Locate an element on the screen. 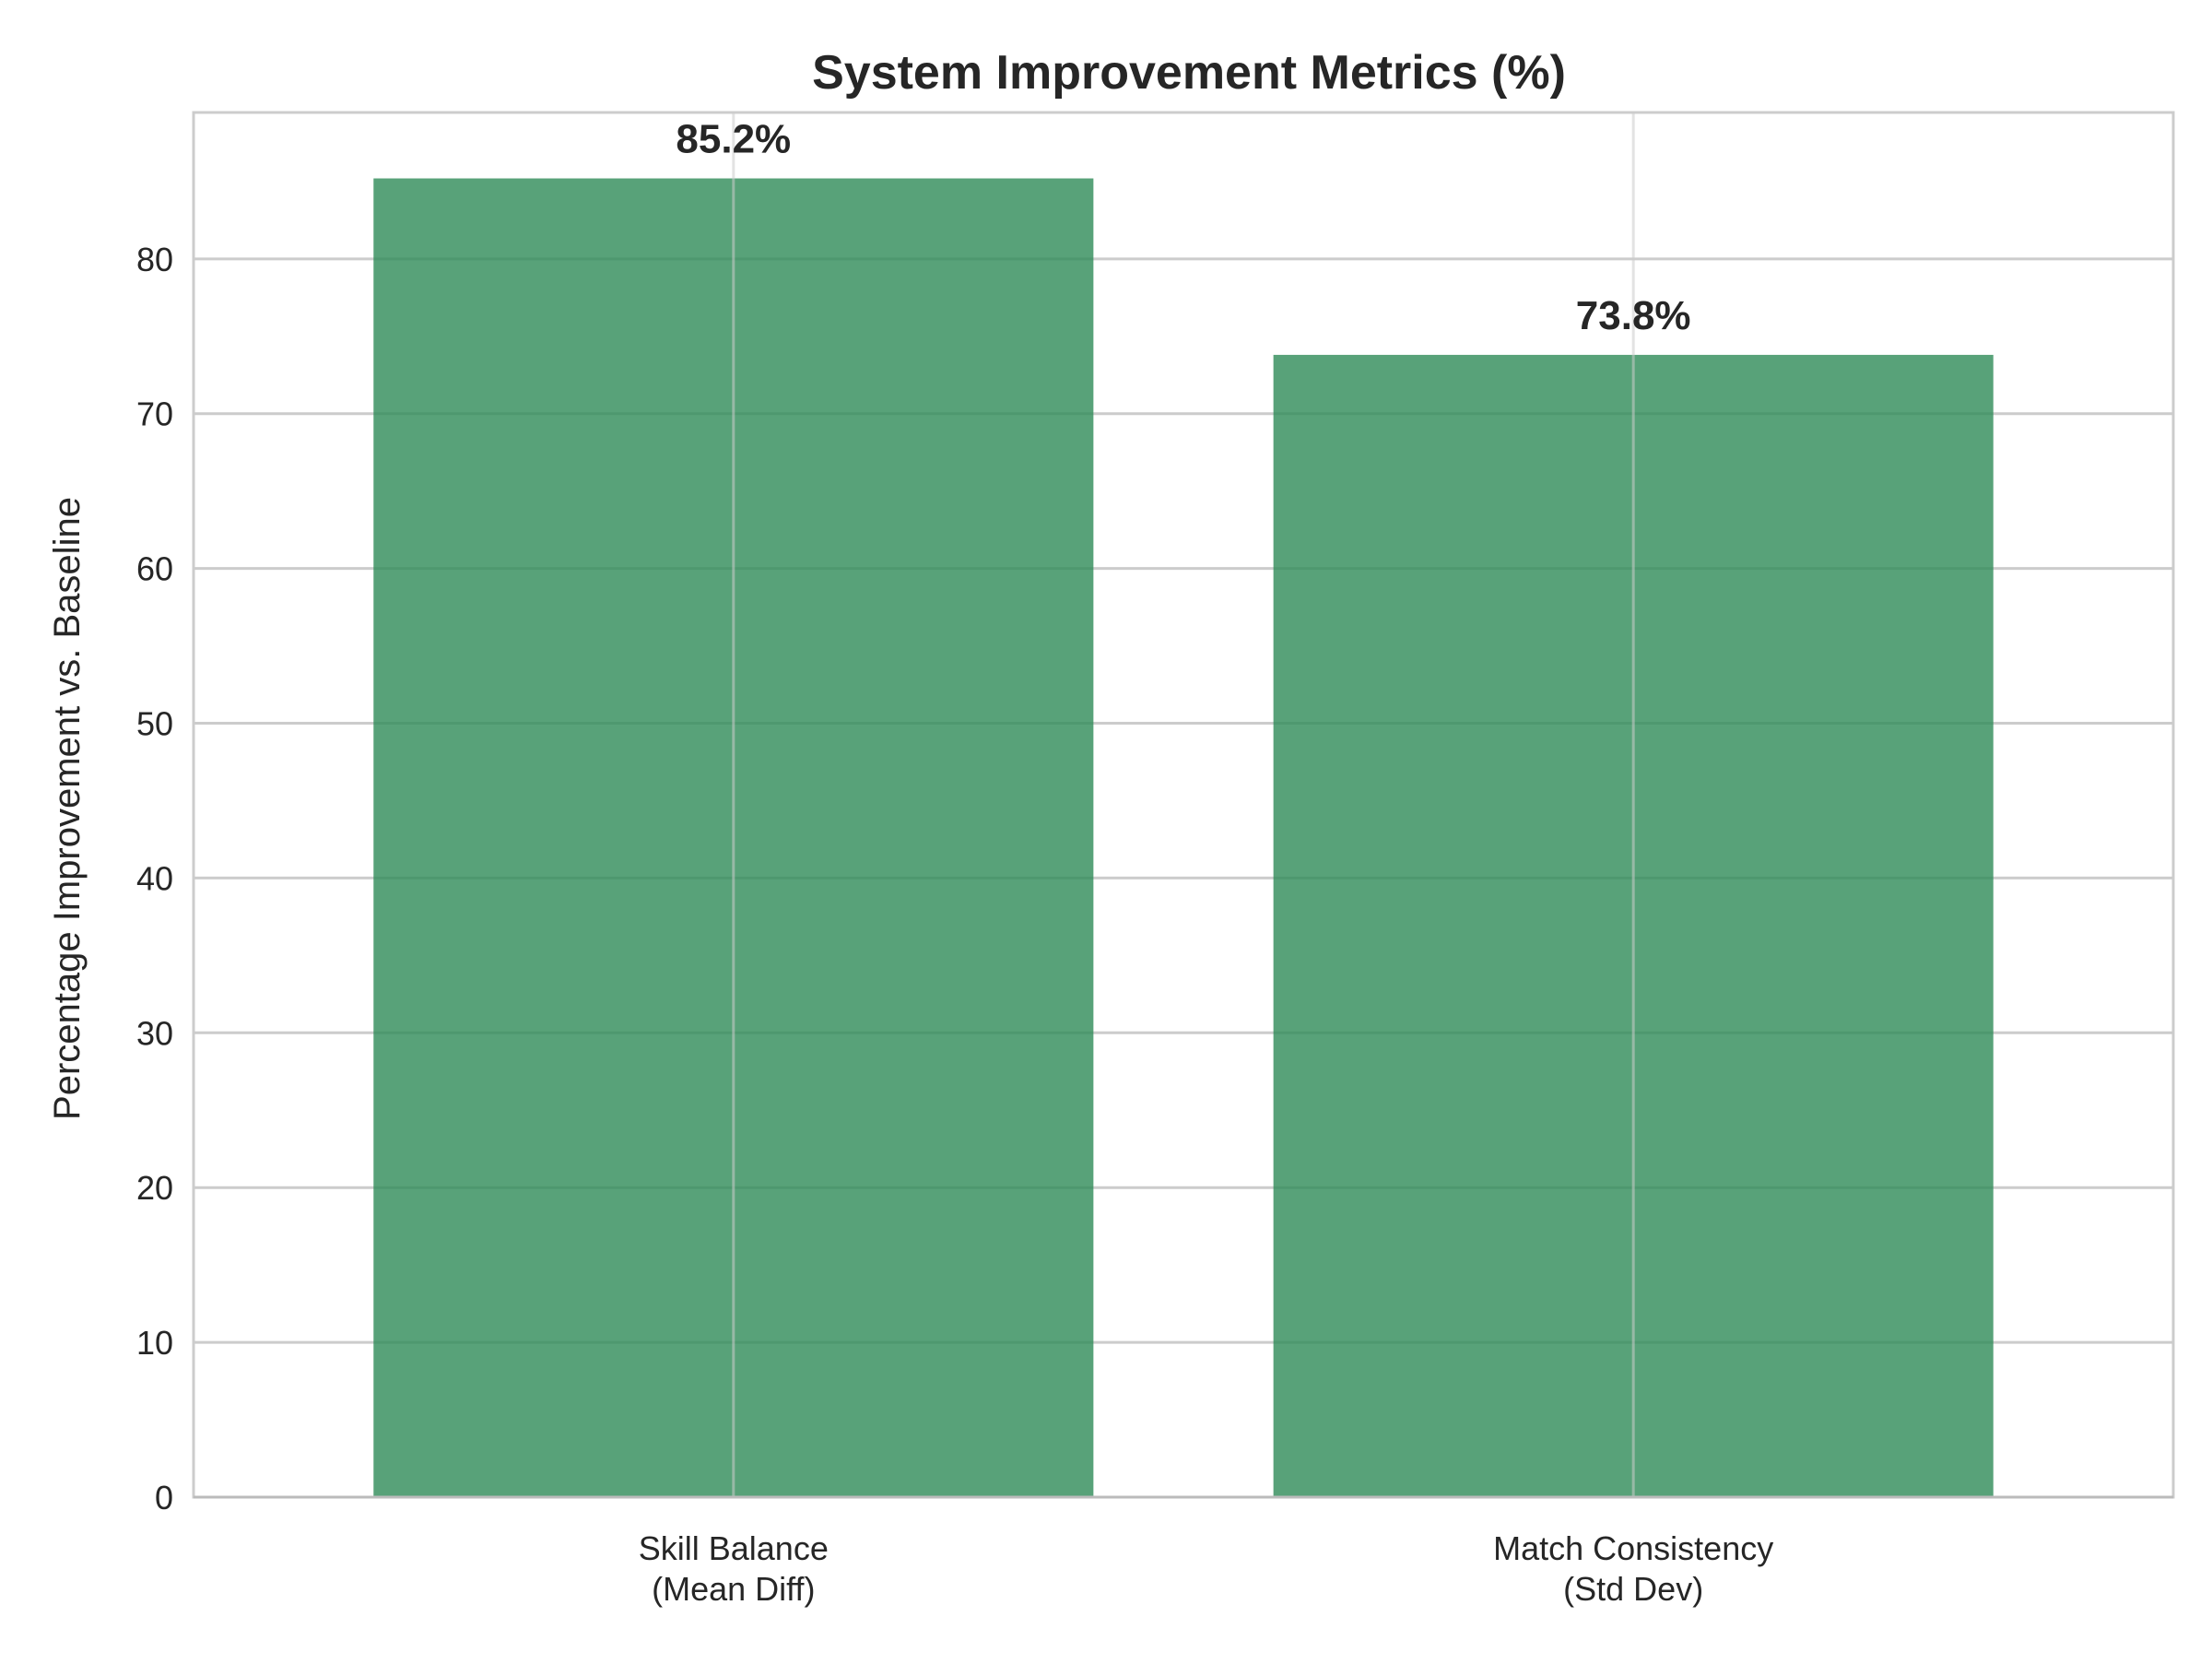 The width and height of the screenshot is (2212, 1664). x-tick-label: Match Consistency (Std Dev) is located at coordinates (1633, 1568).